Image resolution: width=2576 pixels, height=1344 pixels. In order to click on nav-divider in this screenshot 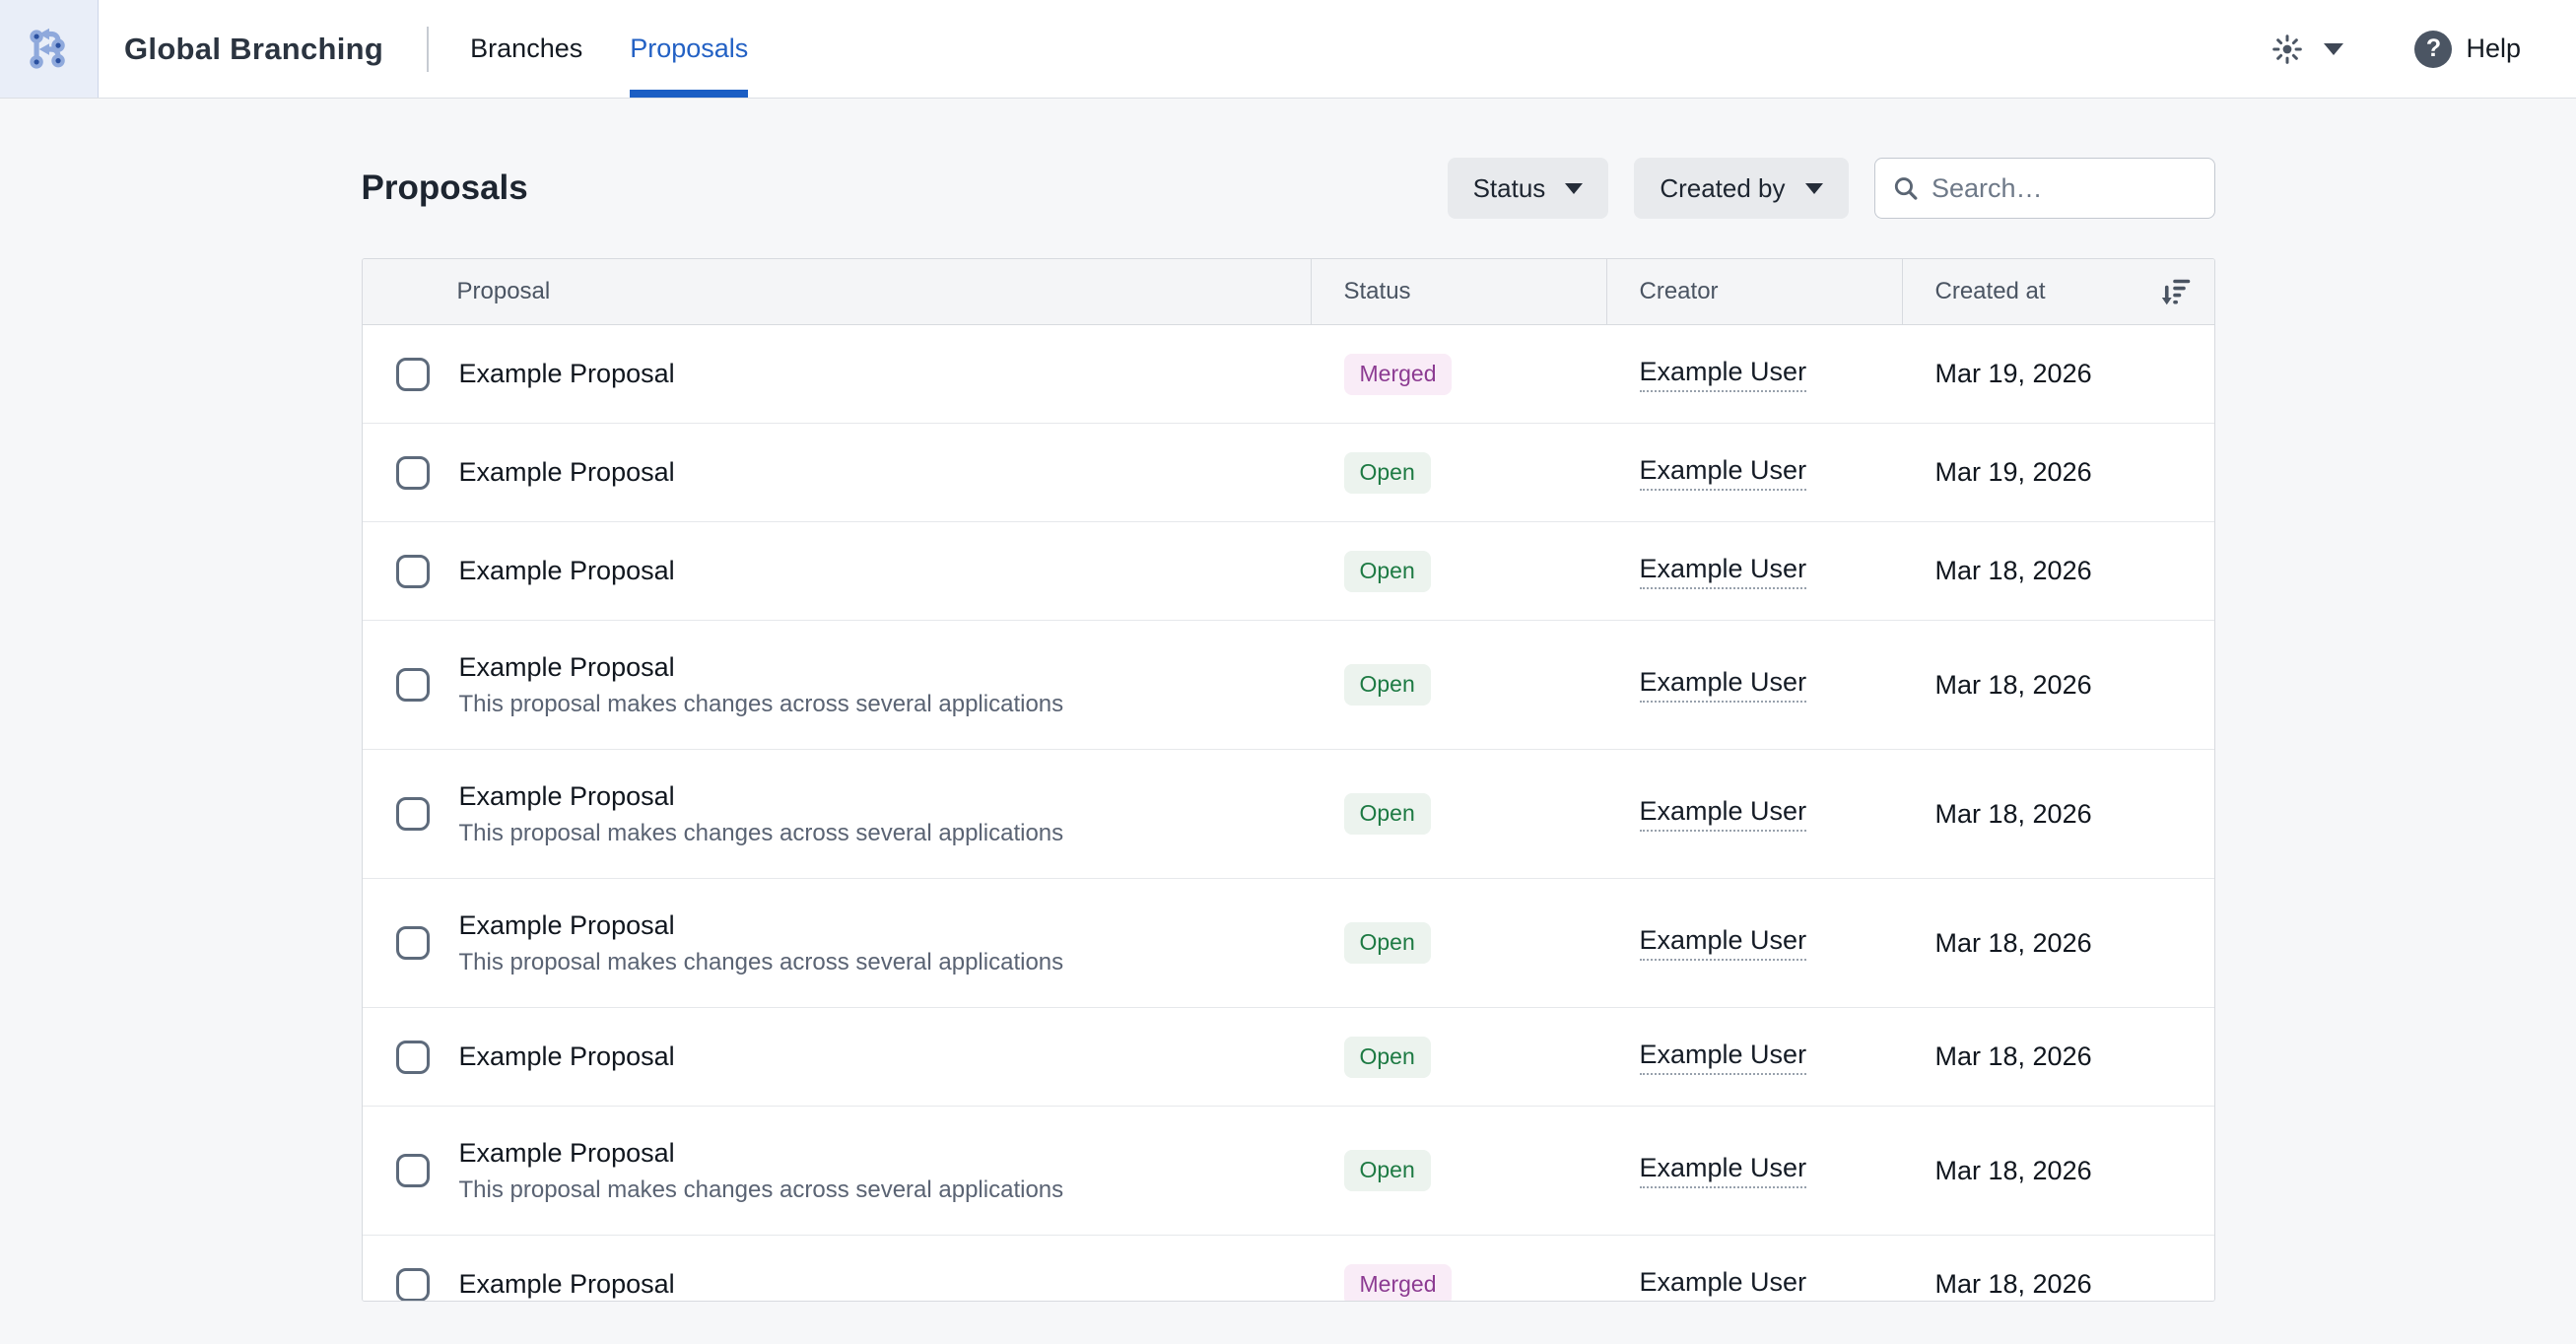, I will do `click(428, 49)`.